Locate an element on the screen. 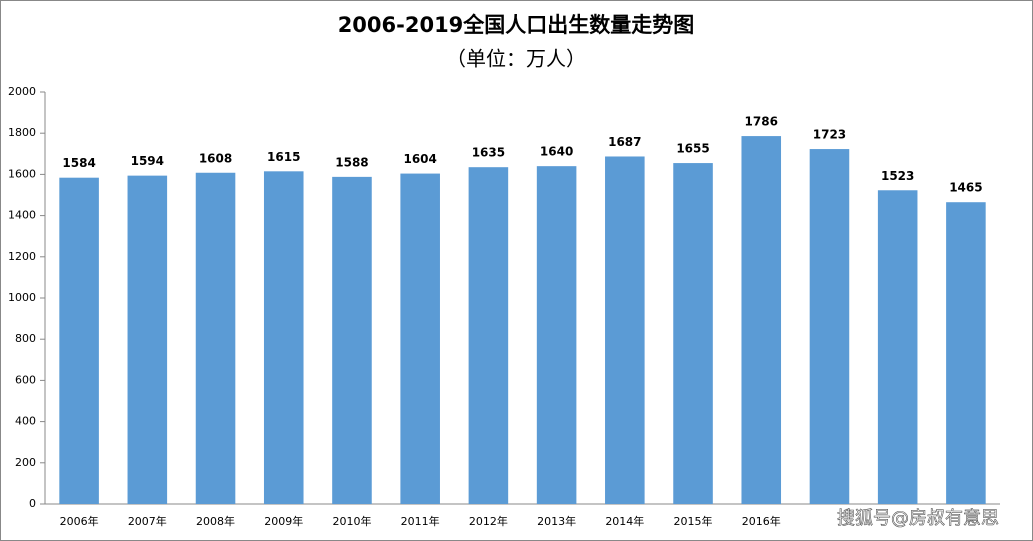 The height and width of the screenshot is (541, 1033). y-tick-label: 1200 is located at coordinates (22, 256).